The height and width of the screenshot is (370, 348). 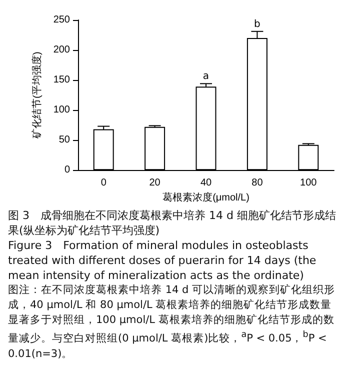 What do you see at coordinates (309, 183) in the screenshot?
I see `x-tick-label: 100` at bounding box center [309, 183].